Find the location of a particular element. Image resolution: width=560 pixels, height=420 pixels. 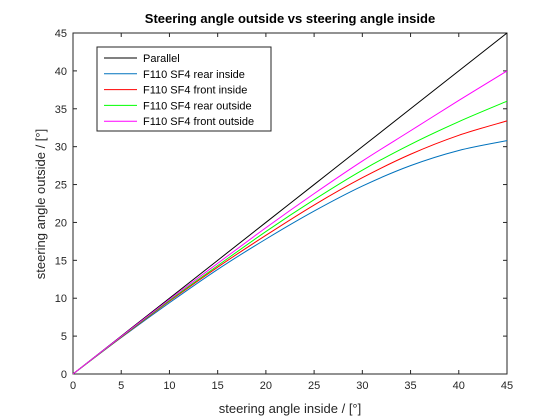

x-tick-label: 20 is located at coordinates (266, 386).